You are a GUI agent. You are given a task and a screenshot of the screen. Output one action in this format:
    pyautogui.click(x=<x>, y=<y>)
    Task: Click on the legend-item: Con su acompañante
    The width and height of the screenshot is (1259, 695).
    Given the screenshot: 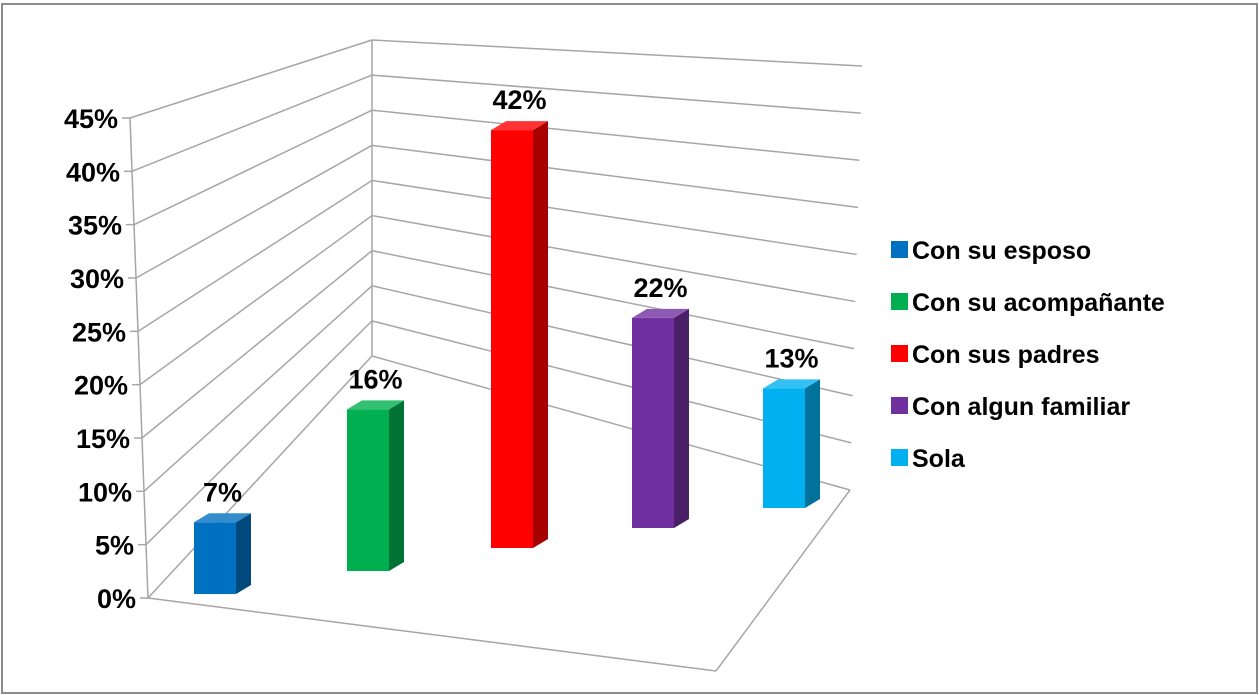 What is the action you would take?
    pyautogui.click(x=1028, y=303)
    